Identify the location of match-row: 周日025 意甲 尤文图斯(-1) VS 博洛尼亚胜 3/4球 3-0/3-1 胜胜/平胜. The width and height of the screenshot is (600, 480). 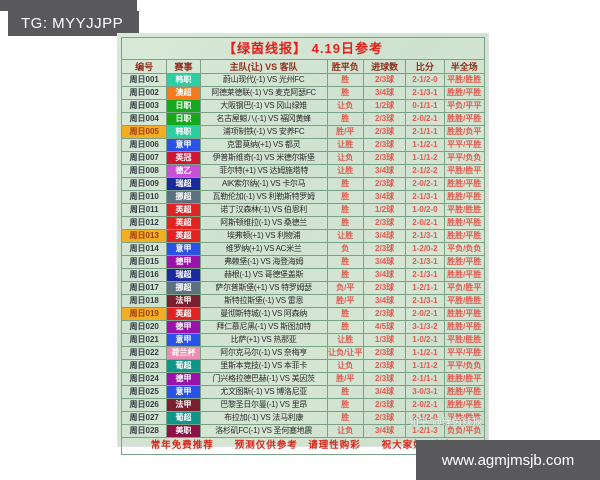
(303, 392).